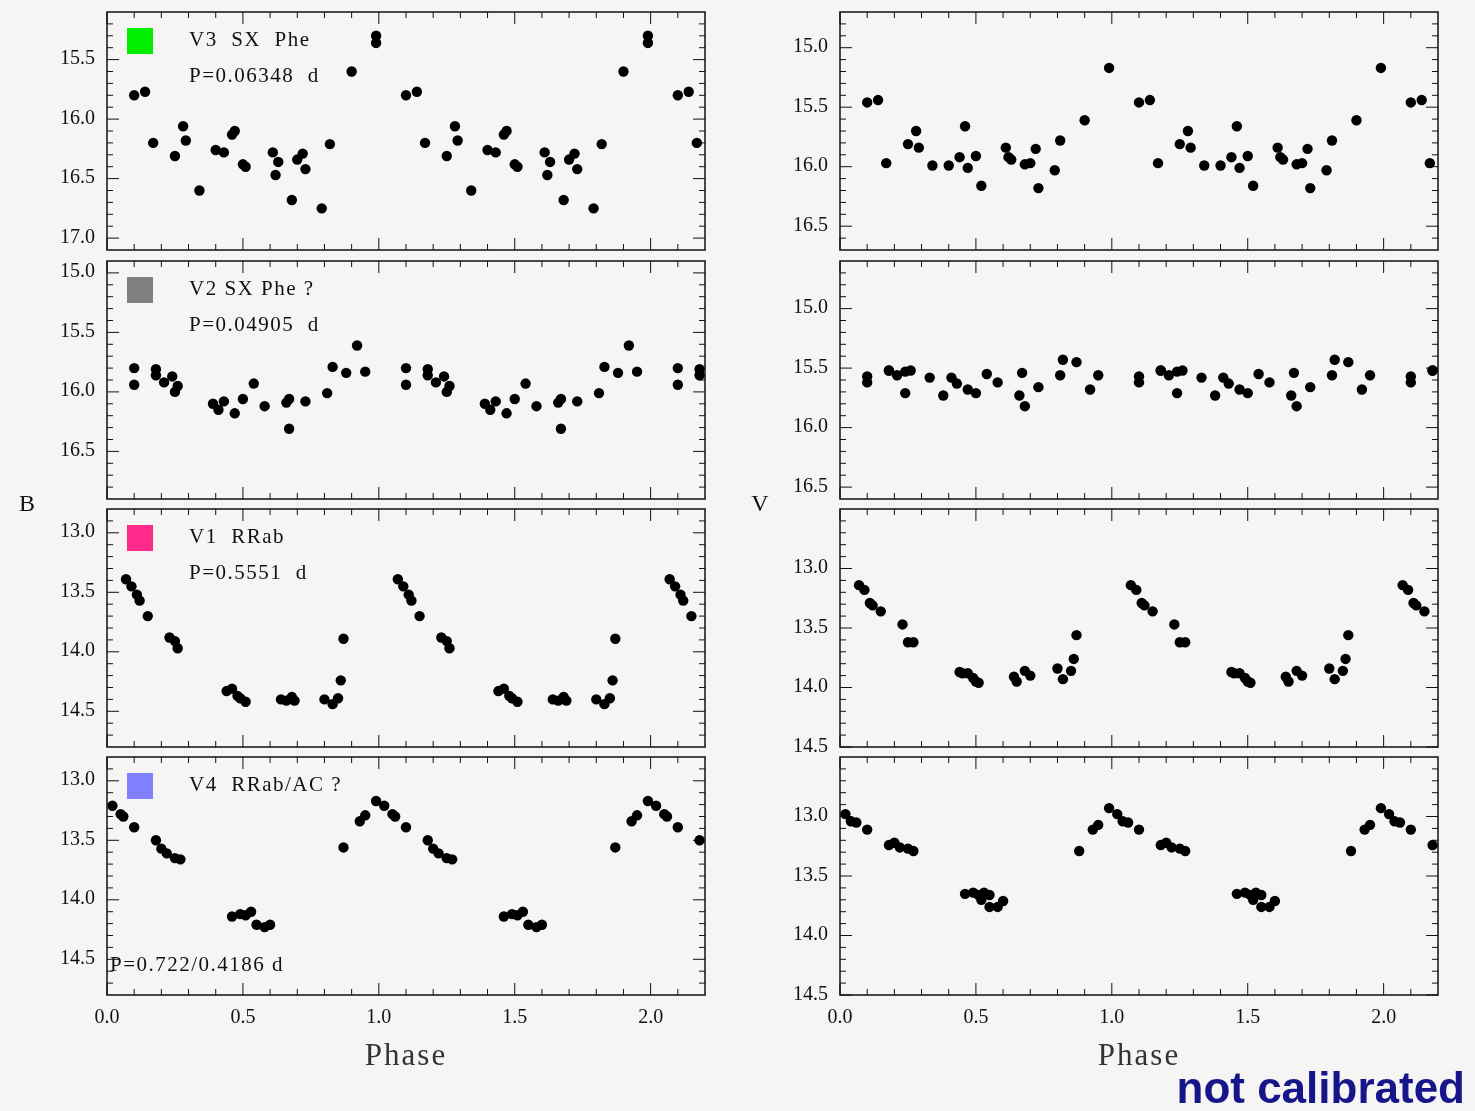  What do you see at coordinates (27, 503) in the screenshot?
I see `y-axis-title: B` at bounding box center [27, 503].